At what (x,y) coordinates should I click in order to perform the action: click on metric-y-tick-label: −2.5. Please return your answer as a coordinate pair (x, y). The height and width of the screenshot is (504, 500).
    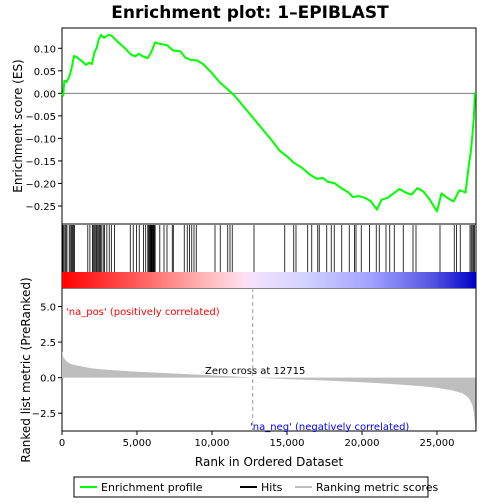
    Looking at the image, I should click on (44, 414).